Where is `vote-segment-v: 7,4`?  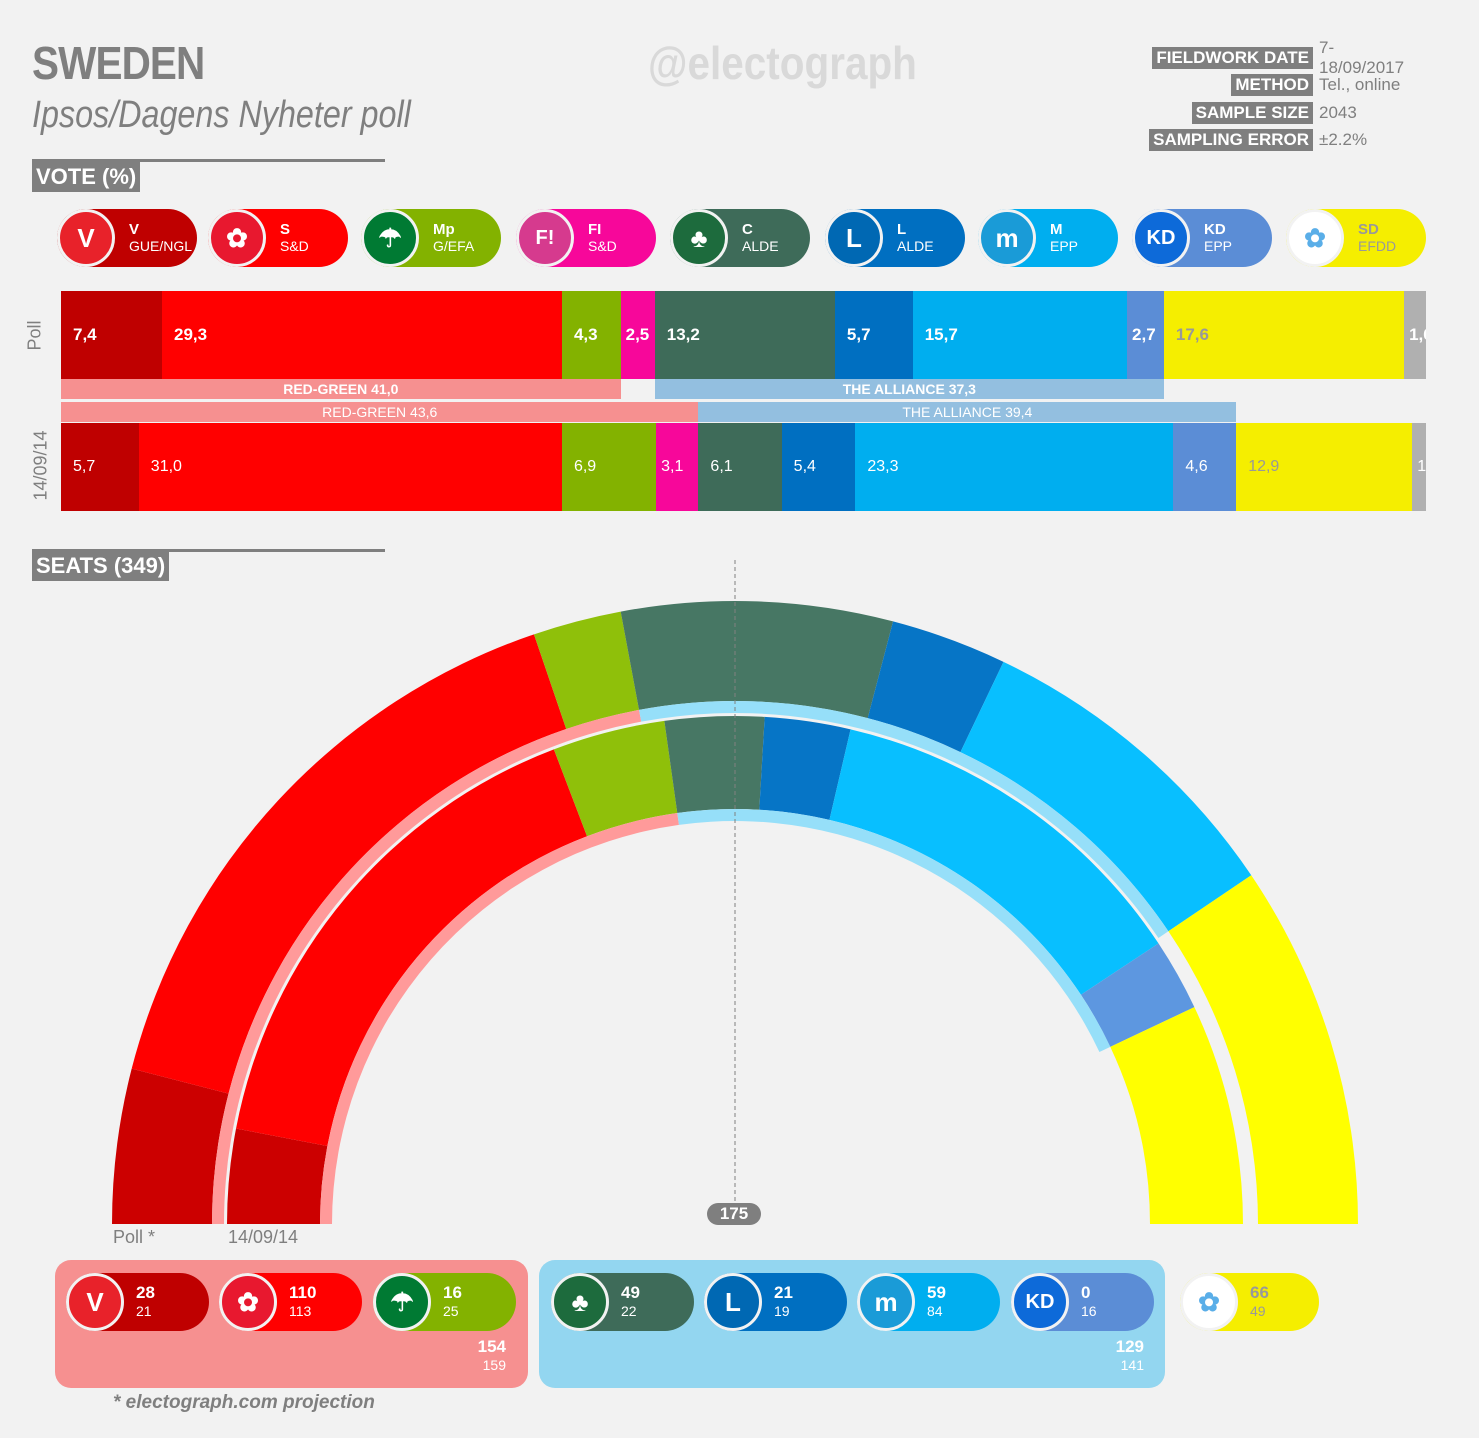 vote-segment-v: 7,4 is located at coordinates (111, 335).